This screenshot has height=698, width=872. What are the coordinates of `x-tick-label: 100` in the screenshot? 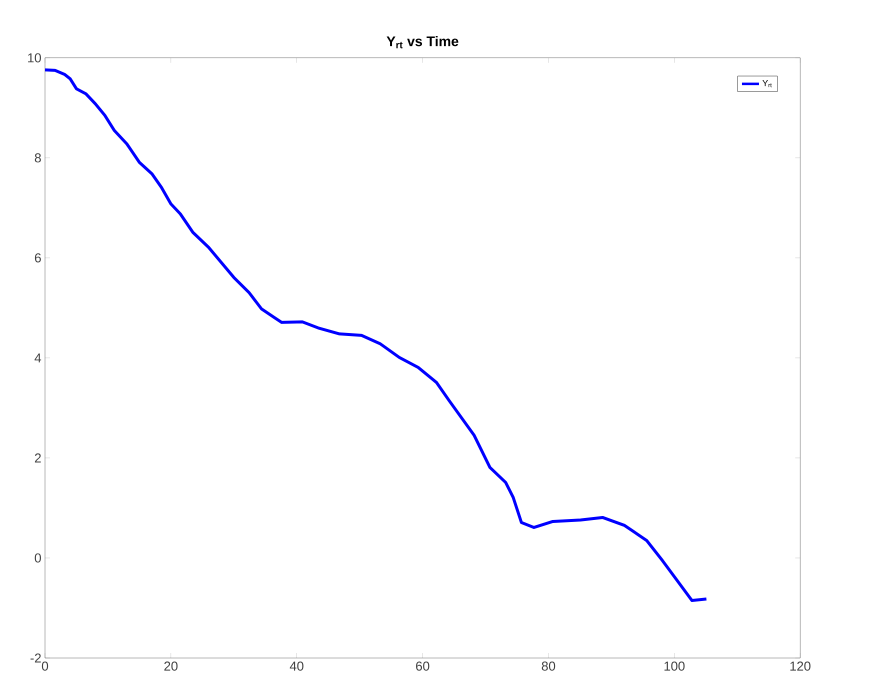 It's located at (674, 666).